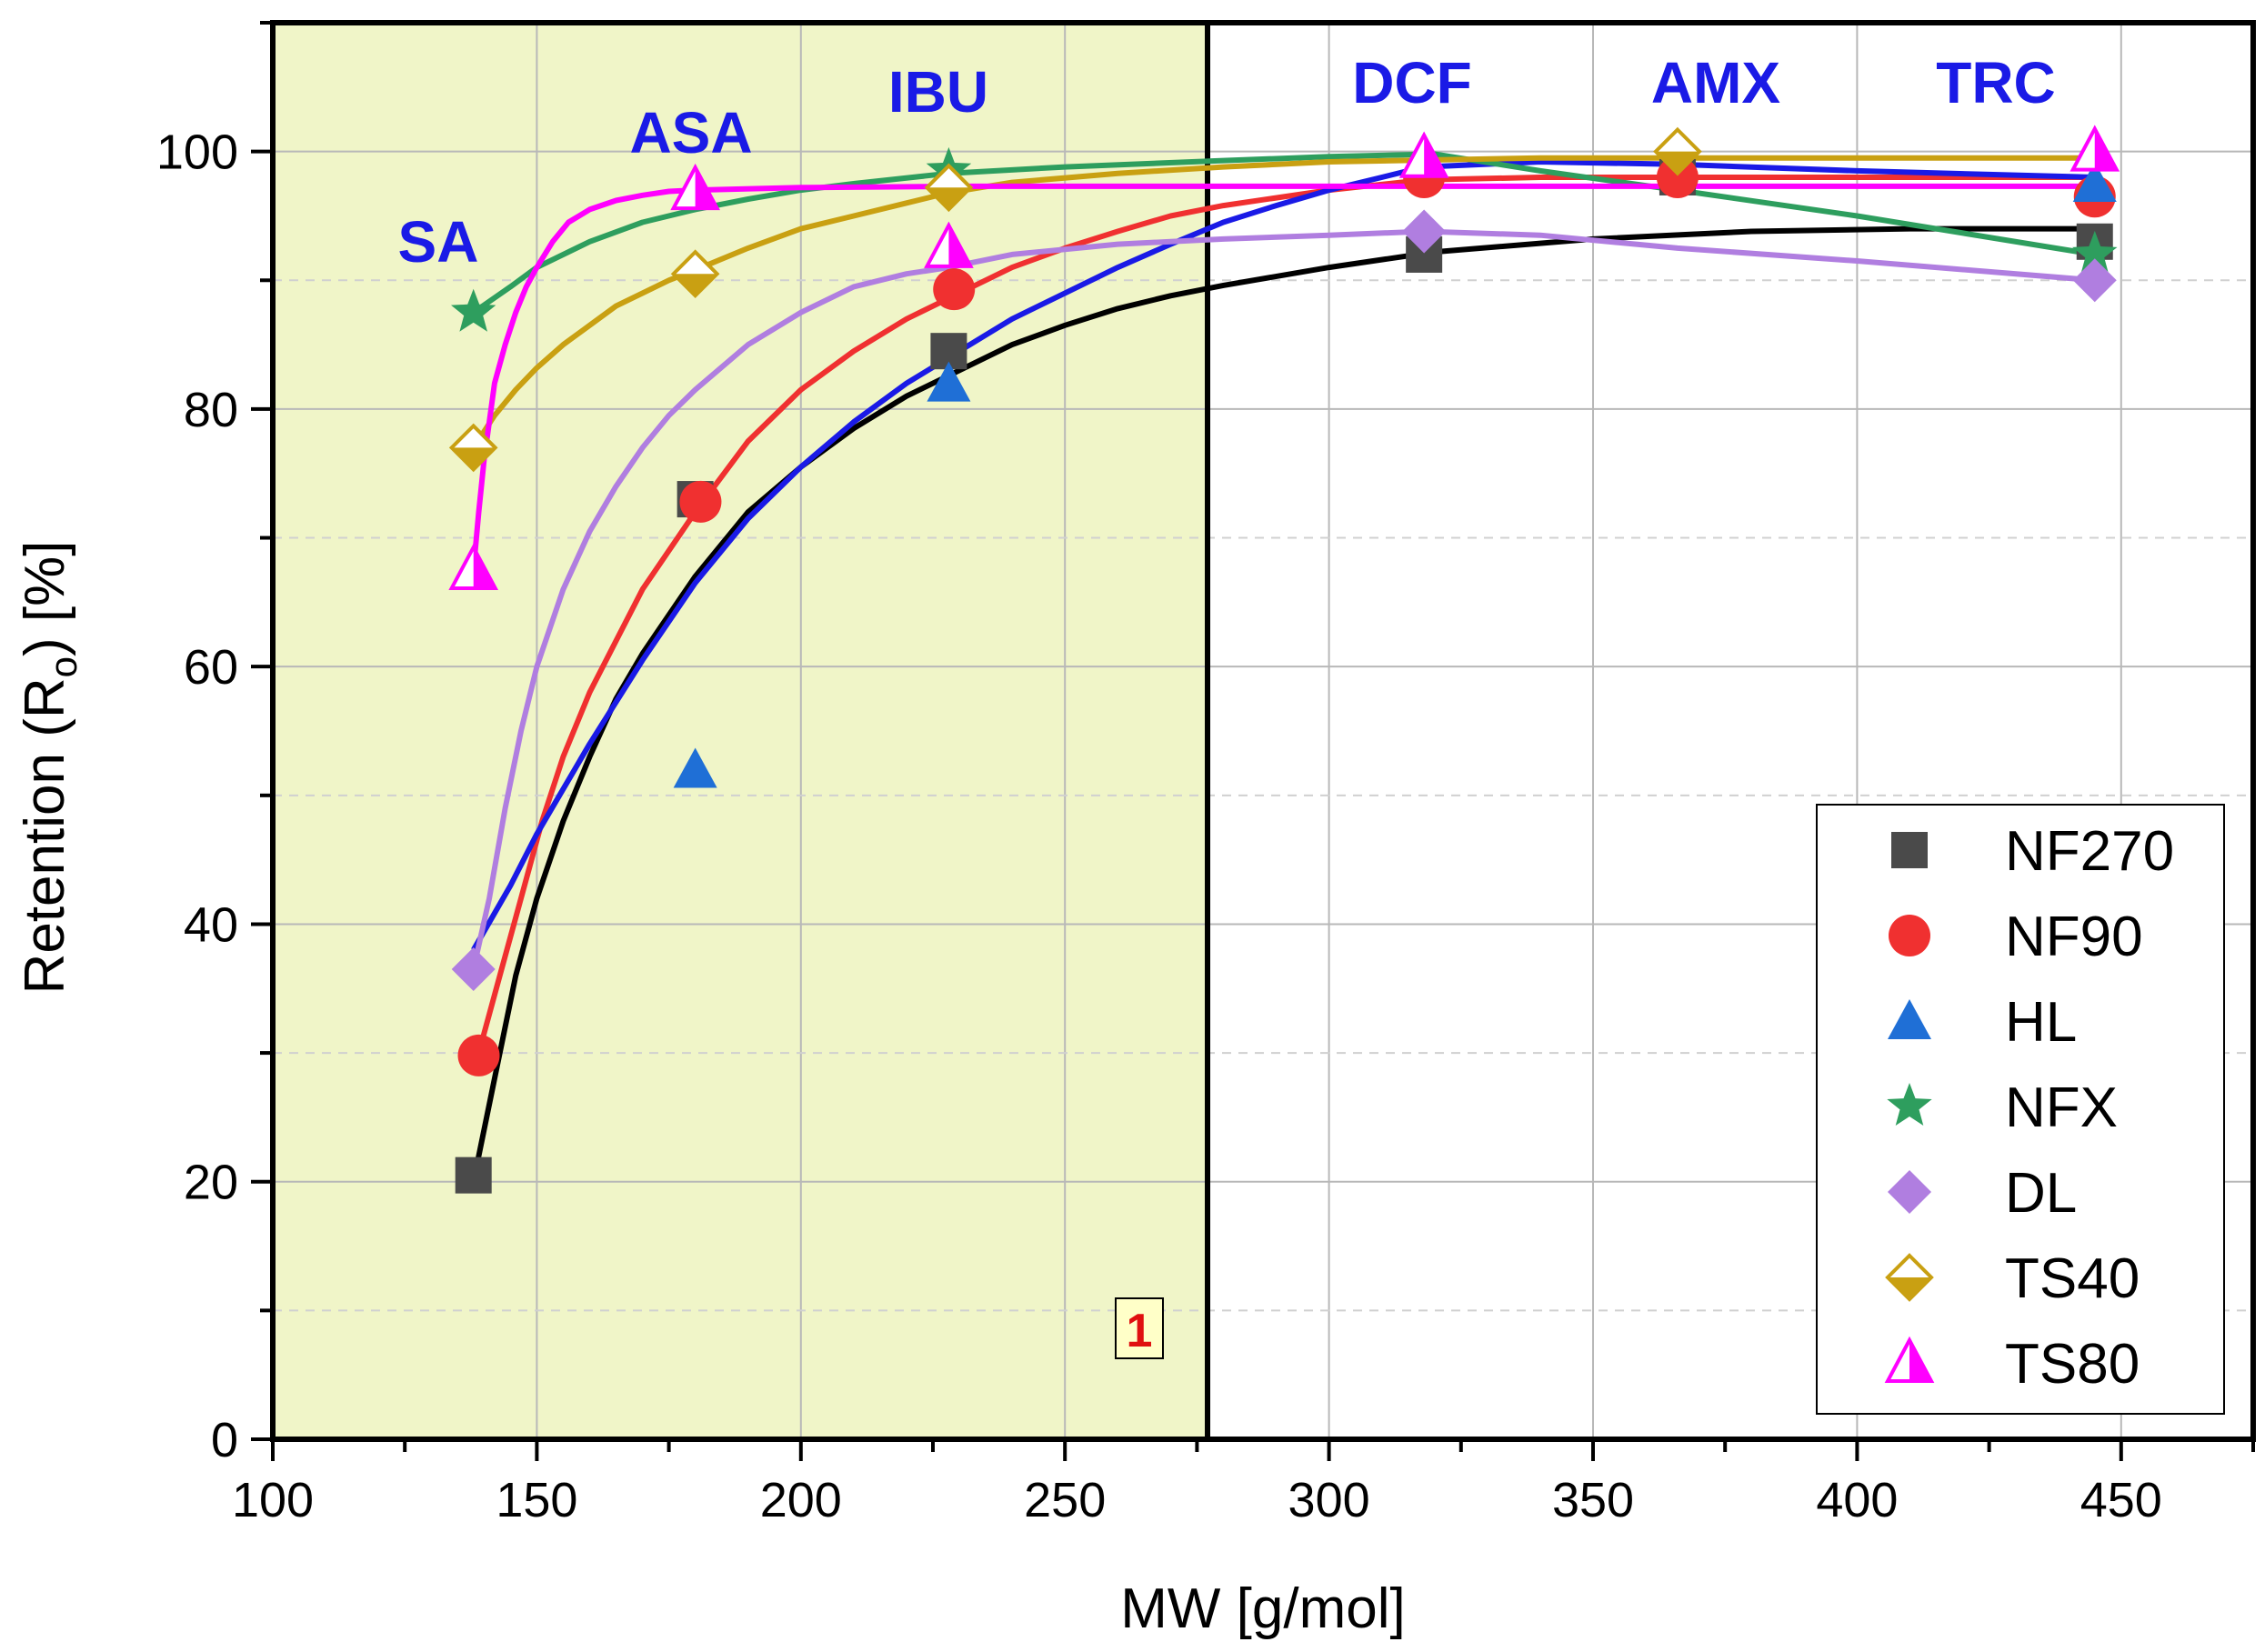 The image size is (2265, 1652). What do you see at coordinates (2072, 1278) in the screenshot?
I see `legend-label-ts40: TS40` at bounding box center [2072, 1278].